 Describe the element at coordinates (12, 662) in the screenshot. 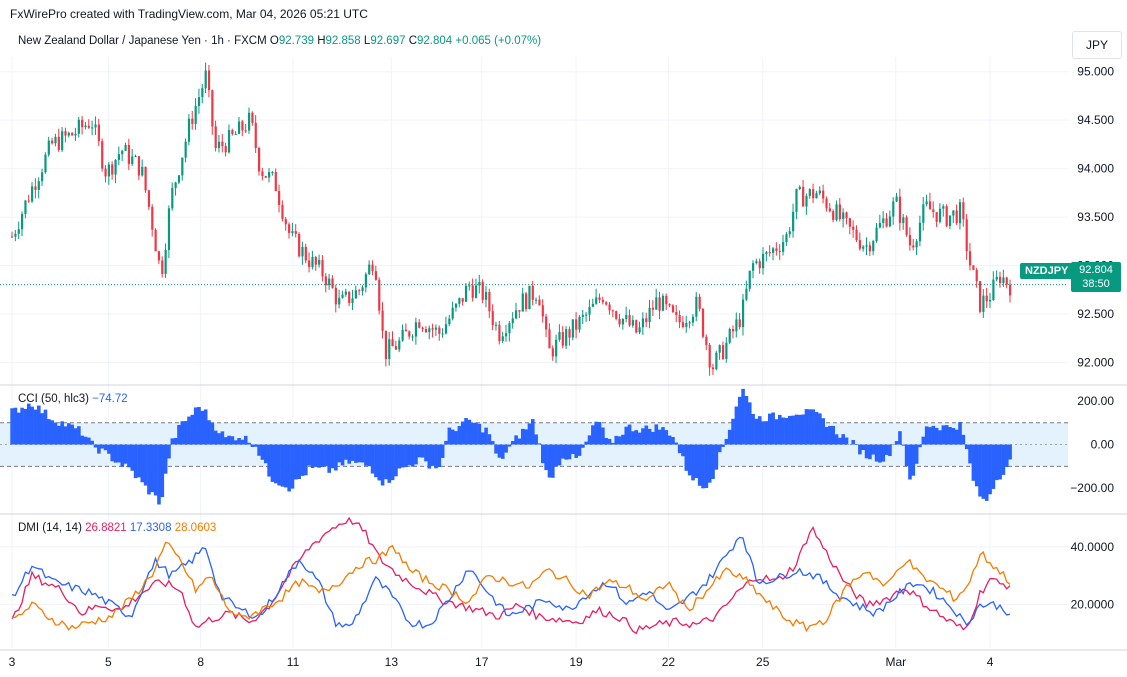

I see `x-tick-label: 3` at that location.